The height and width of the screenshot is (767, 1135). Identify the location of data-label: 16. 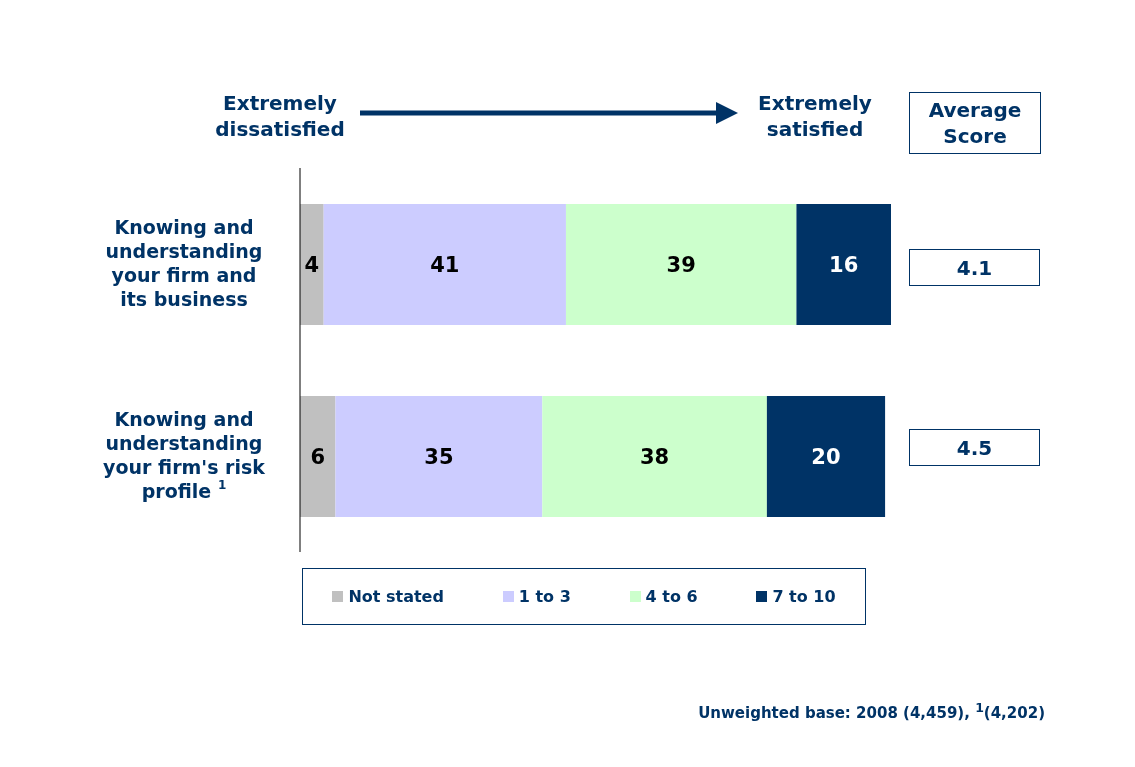
(844, 264).